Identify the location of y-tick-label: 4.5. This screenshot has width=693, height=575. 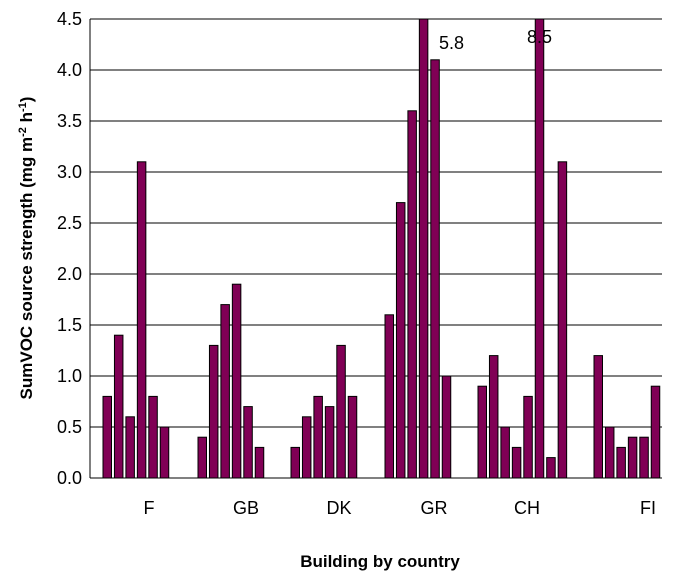
(69, 19).